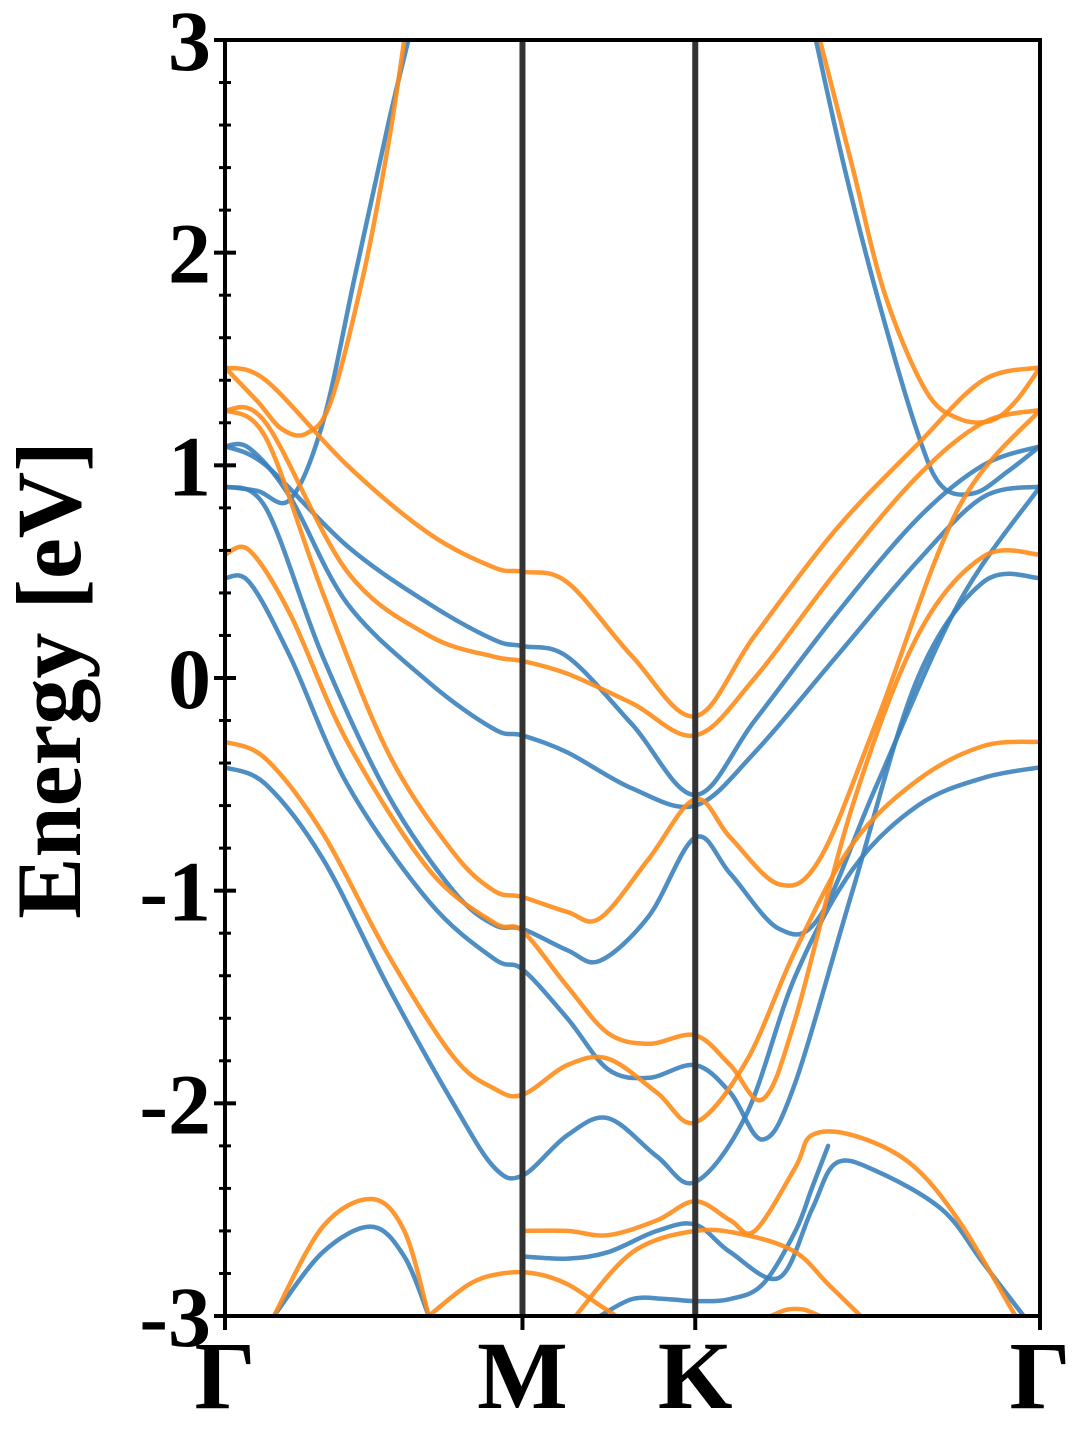 This screenshot has width=1080, height=1440. Describe the element at coordinates (522, 1375) in the screenshot. I see `x-tick-label: M` at that location.